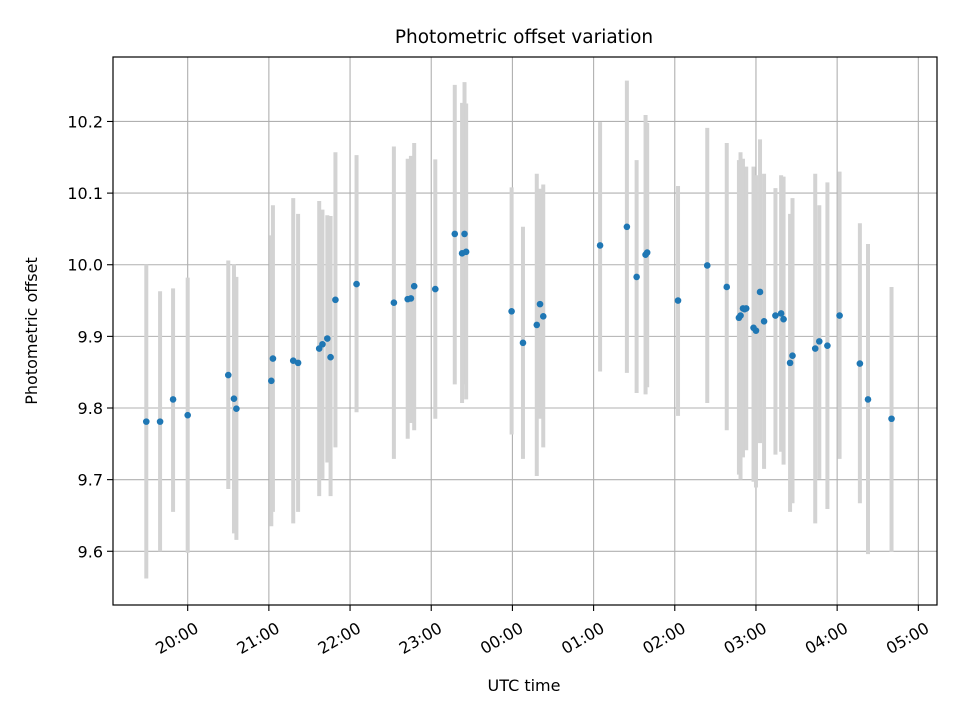  What do you see at coordinates (90, 551) in the screenshot?
I see `y-tick-label: 9.6` at bounding box center [90, 551].